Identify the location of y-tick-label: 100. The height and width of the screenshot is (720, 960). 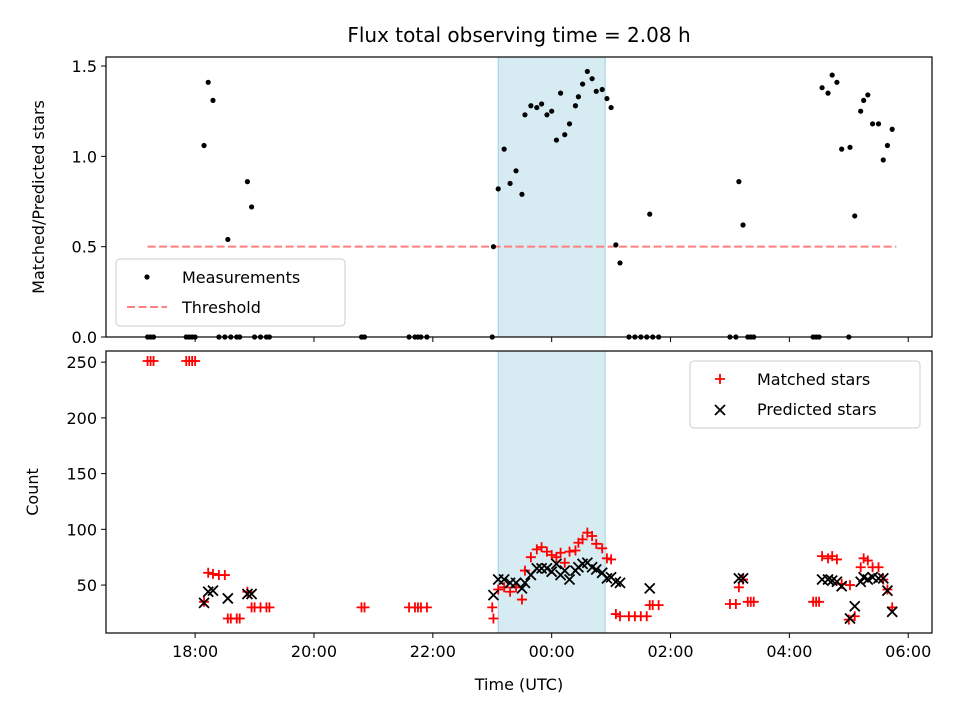
(81, 529).